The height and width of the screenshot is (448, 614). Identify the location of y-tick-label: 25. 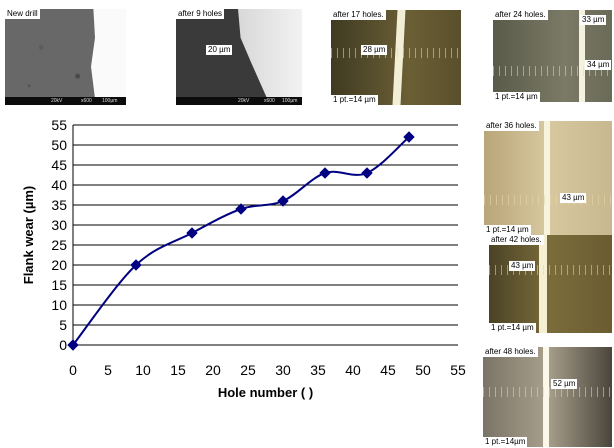
(59, 245).